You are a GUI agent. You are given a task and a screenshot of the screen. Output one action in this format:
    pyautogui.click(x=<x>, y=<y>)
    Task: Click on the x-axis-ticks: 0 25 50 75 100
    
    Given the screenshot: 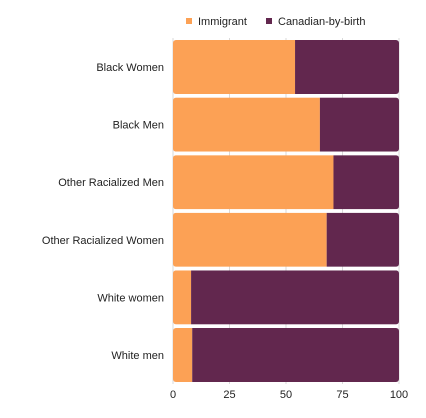 What is the action you would take?
    pyautogui.click(x=289, y=395)
    